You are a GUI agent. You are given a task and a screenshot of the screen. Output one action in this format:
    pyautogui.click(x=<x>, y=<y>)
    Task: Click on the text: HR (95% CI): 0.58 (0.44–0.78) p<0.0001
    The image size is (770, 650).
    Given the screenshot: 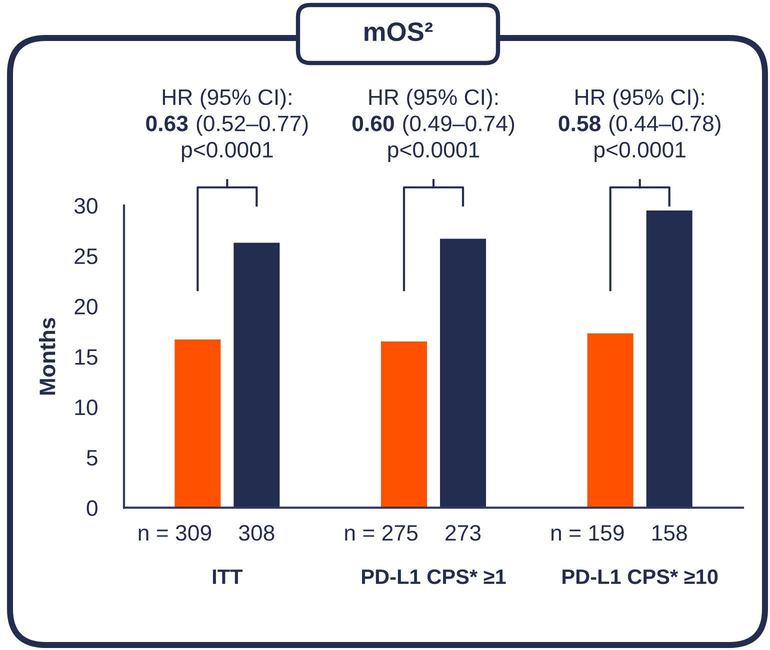 What is the action you would take?
    pyautogui.click(x=639, y=125)
    